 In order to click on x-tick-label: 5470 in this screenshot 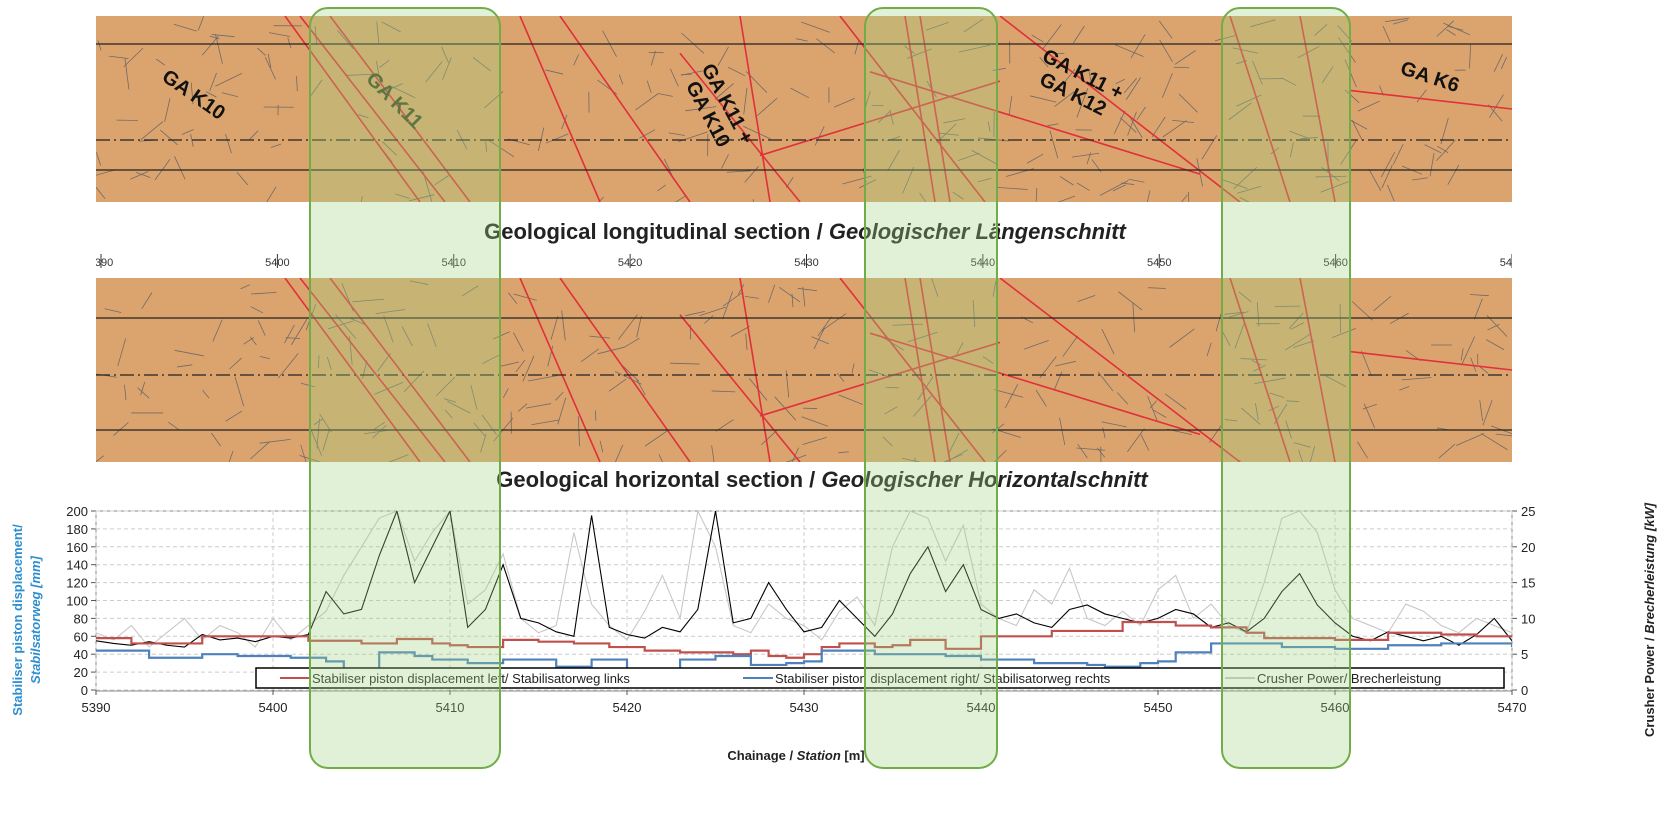, I will do `click(1512, 707)`.